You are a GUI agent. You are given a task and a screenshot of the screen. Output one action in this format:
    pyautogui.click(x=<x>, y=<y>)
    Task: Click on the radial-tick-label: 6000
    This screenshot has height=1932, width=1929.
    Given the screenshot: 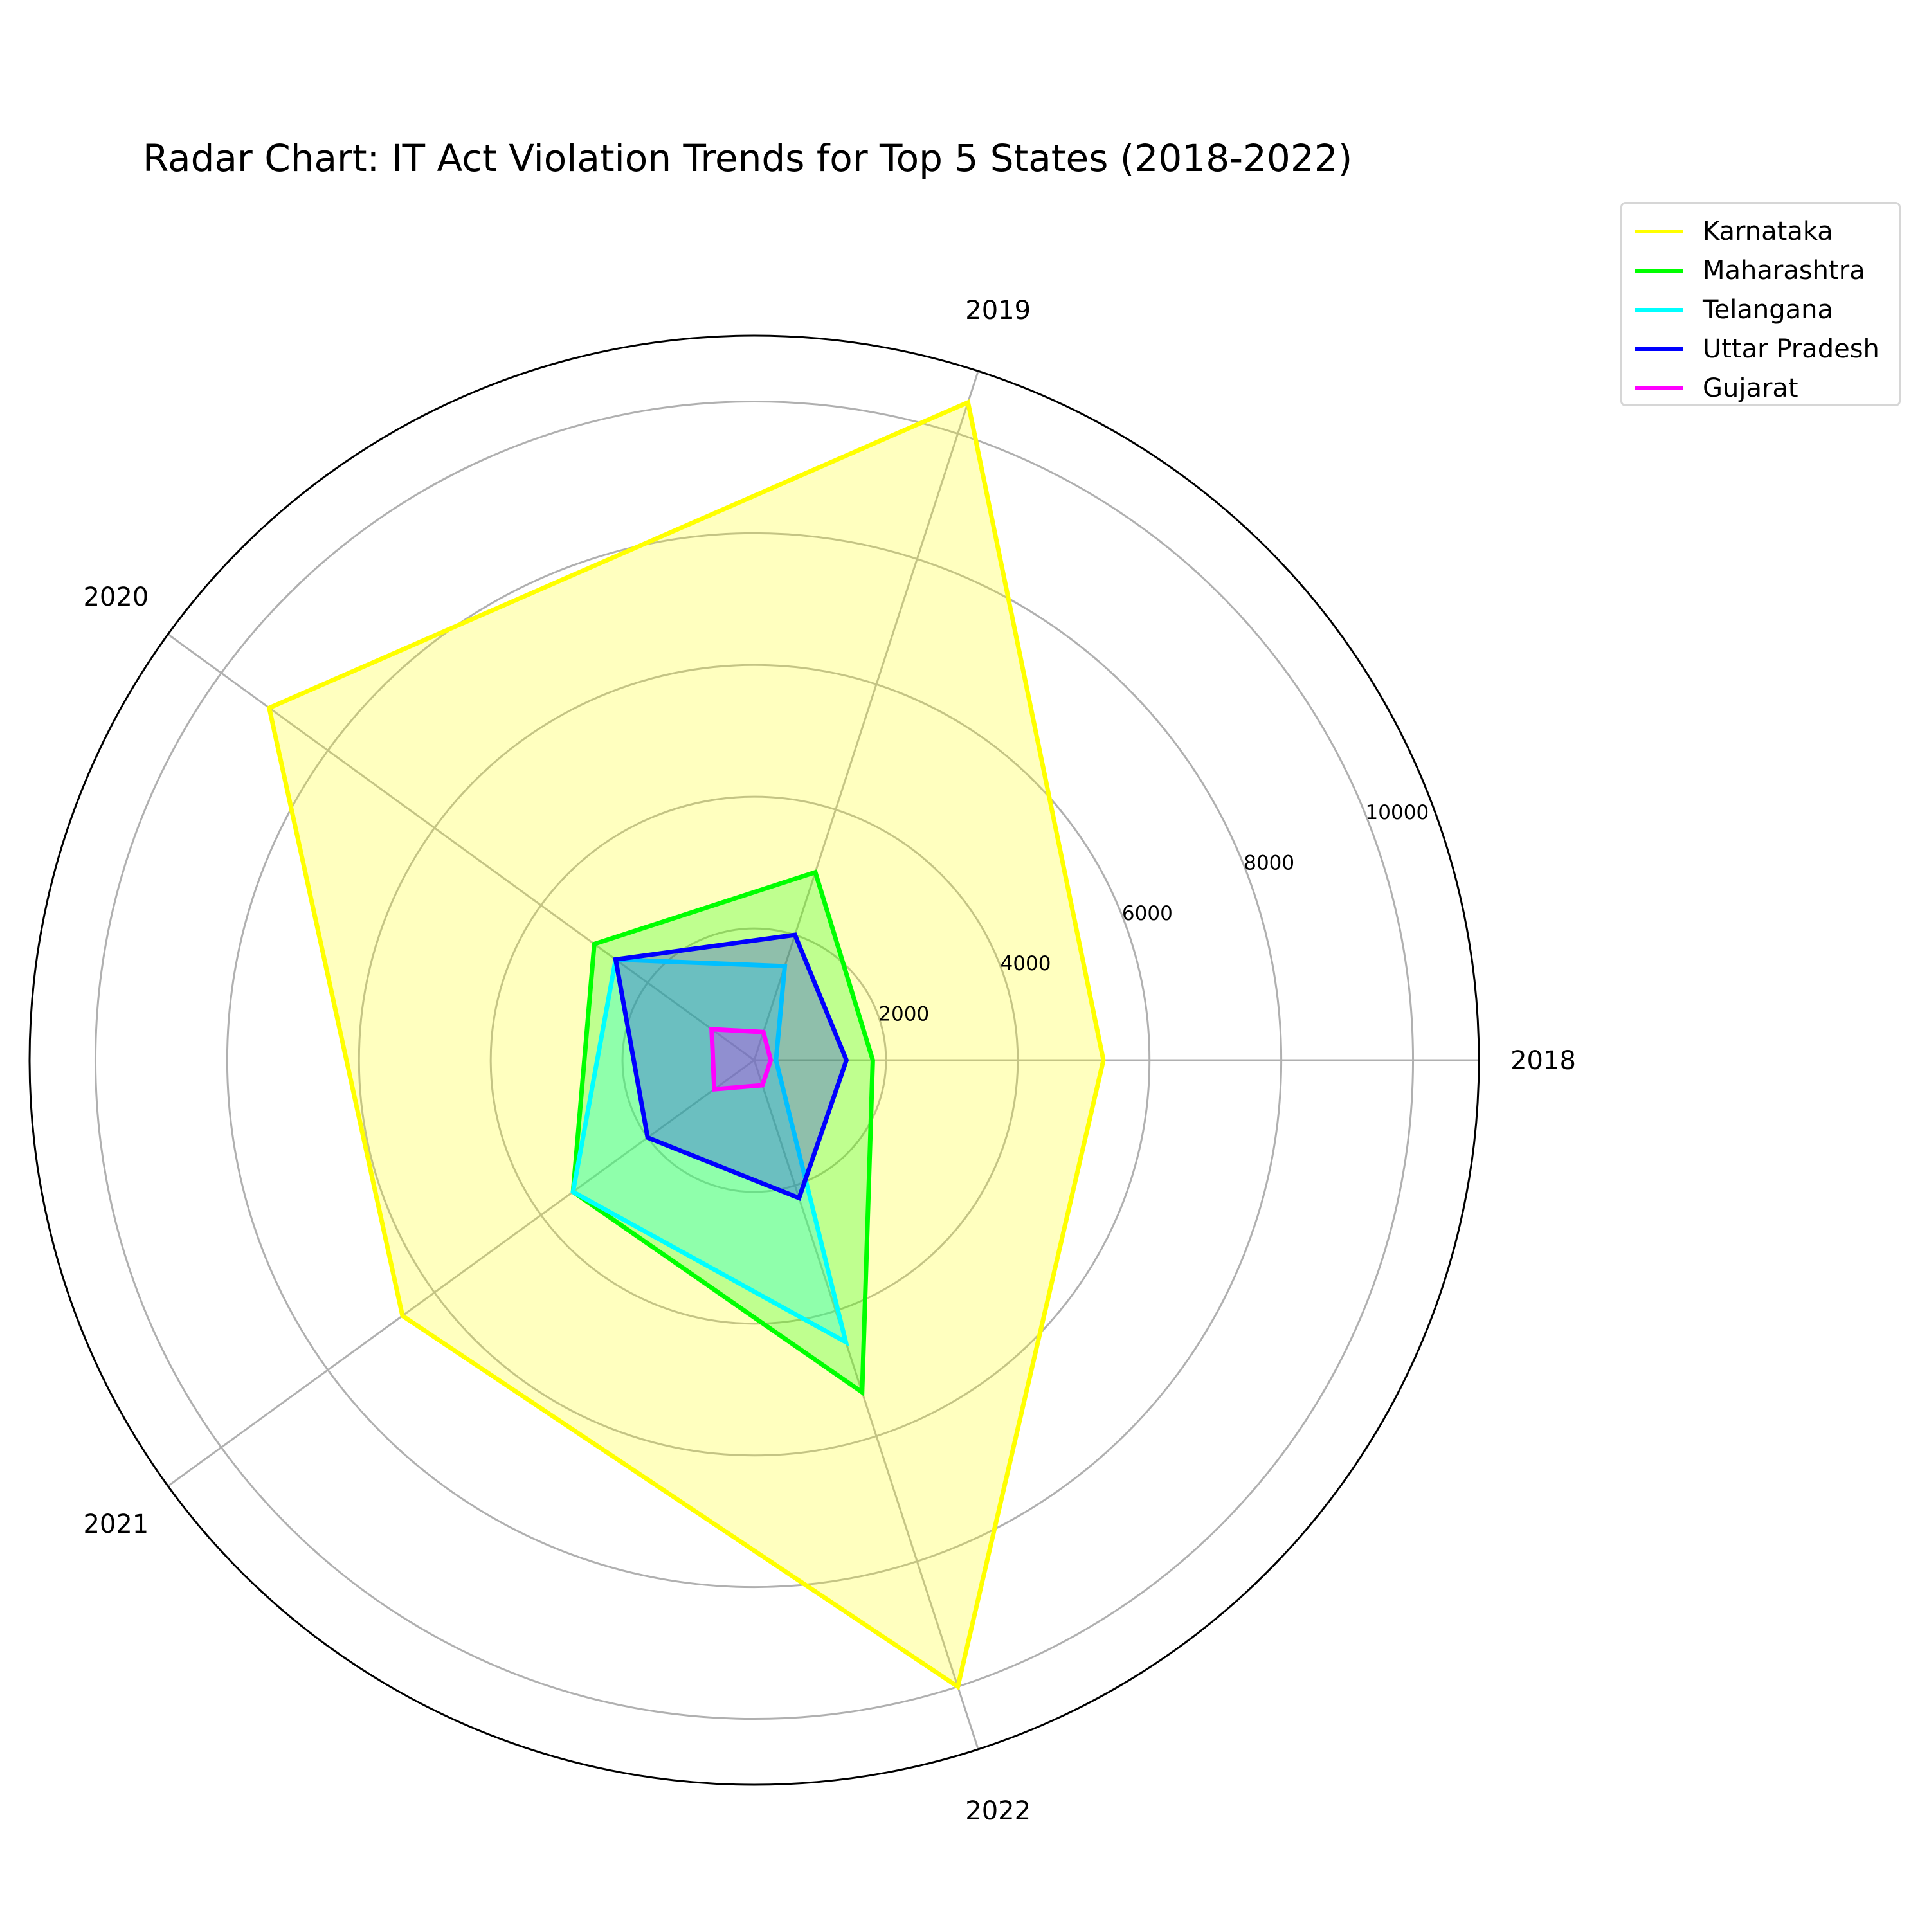 What is the action you would take?
    pyautogui.click(x=1147, y=913)
    